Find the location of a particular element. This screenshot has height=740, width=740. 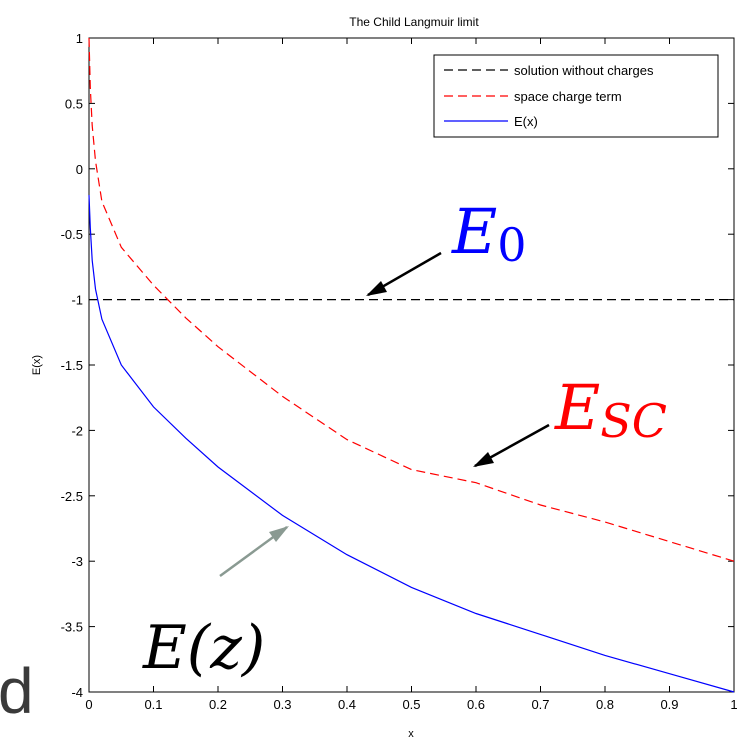

legend-label-no-charges: solution without charges is located at coordinates (584, 70).